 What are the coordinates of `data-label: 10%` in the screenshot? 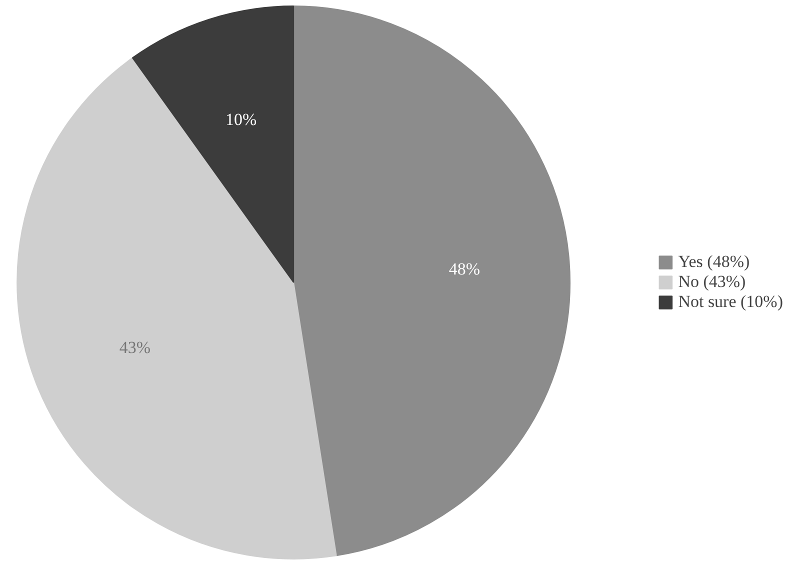 It's located at (241, 119).